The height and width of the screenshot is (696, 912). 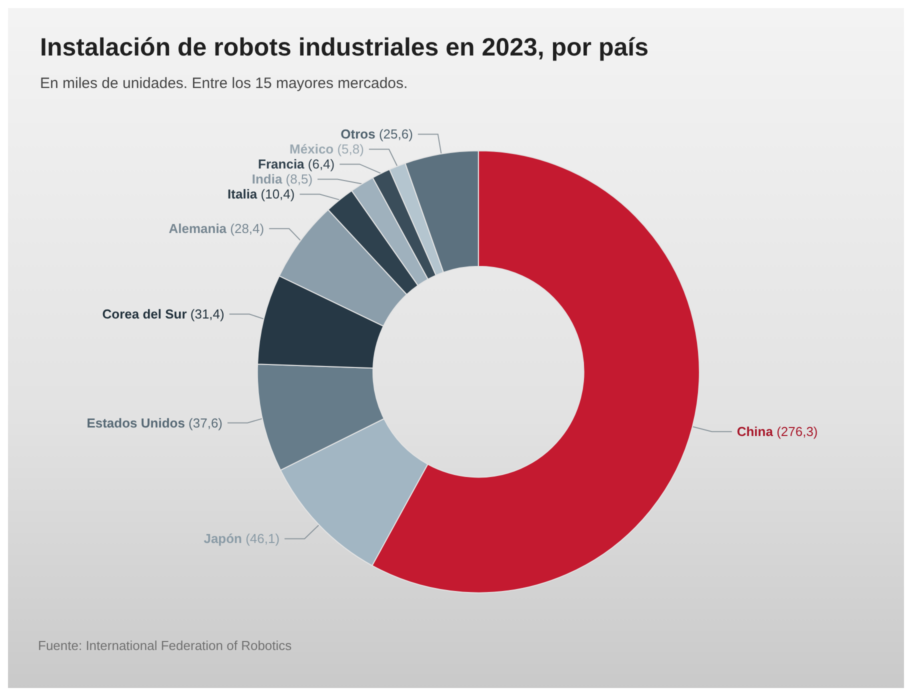 What do you see at coordinates (263, 538) in the screenshot?
I see `data-label: (46,1)` at bounding box center [263, 538].